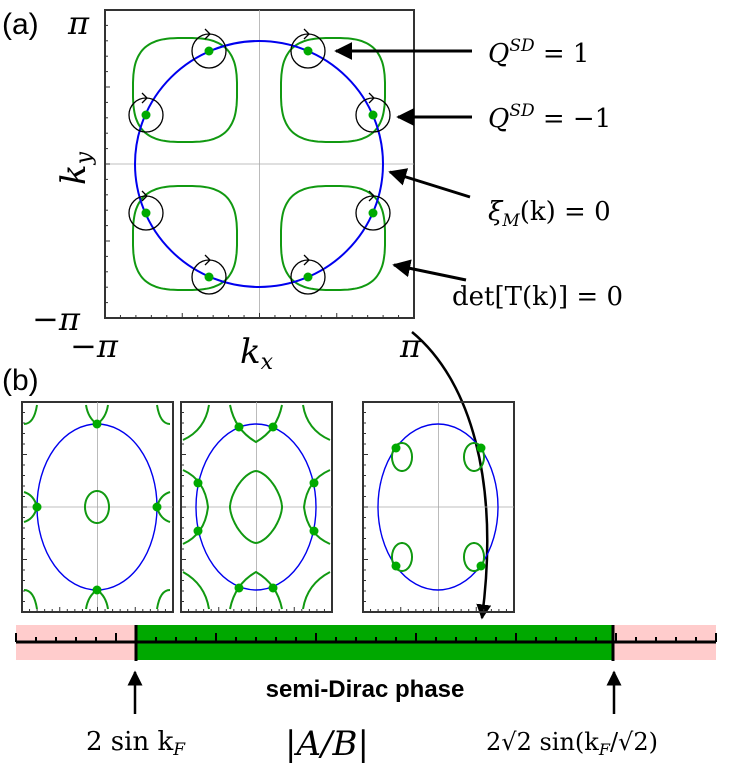 This screenshot has height=769, width=730. I want to click on curved-arrow, so click(451, 475).